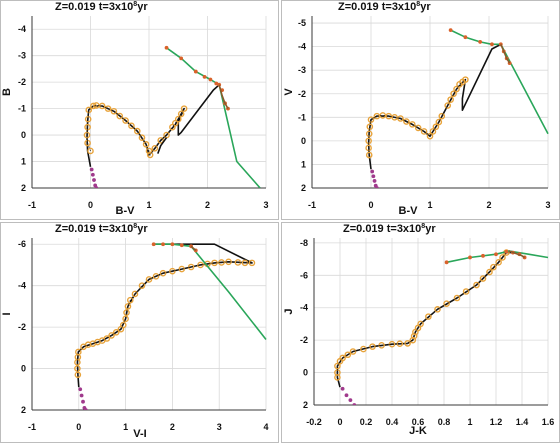  What do you see at coordinates (265, 205) in the screenshot?
I see `x-tick-label: 3` at bounding box center [265, 205].